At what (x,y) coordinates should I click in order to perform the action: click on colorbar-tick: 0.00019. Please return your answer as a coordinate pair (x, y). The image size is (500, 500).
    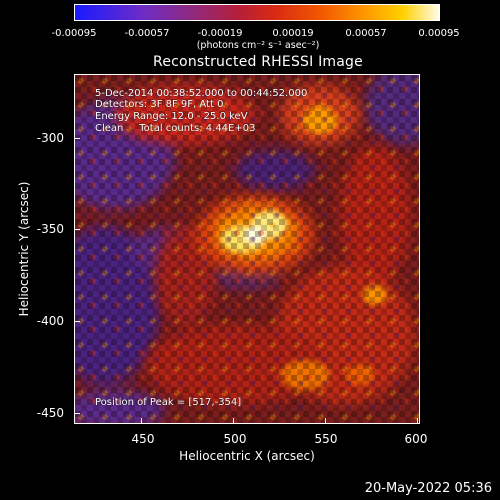
    Looking at the image, I should click on (293, 33).